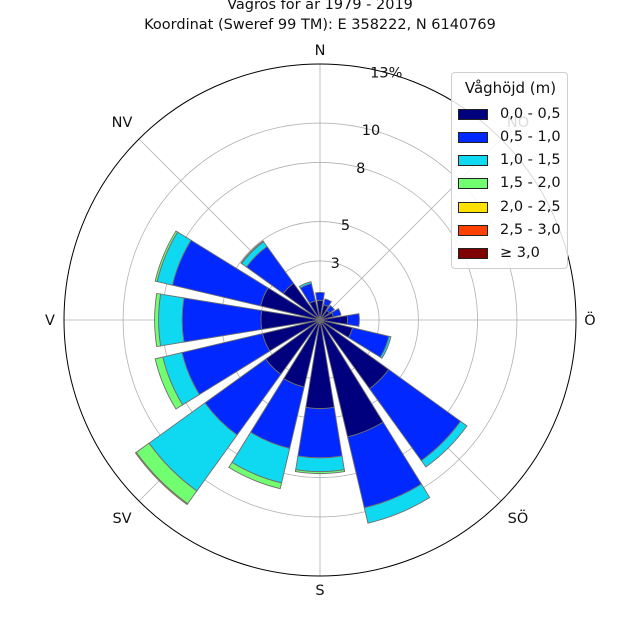 Image resolution: width=640 pixels, height=640 pixels. Describe the element at coordinates (320, 51) in the screenshot. I see `direction-label: N` at that location.